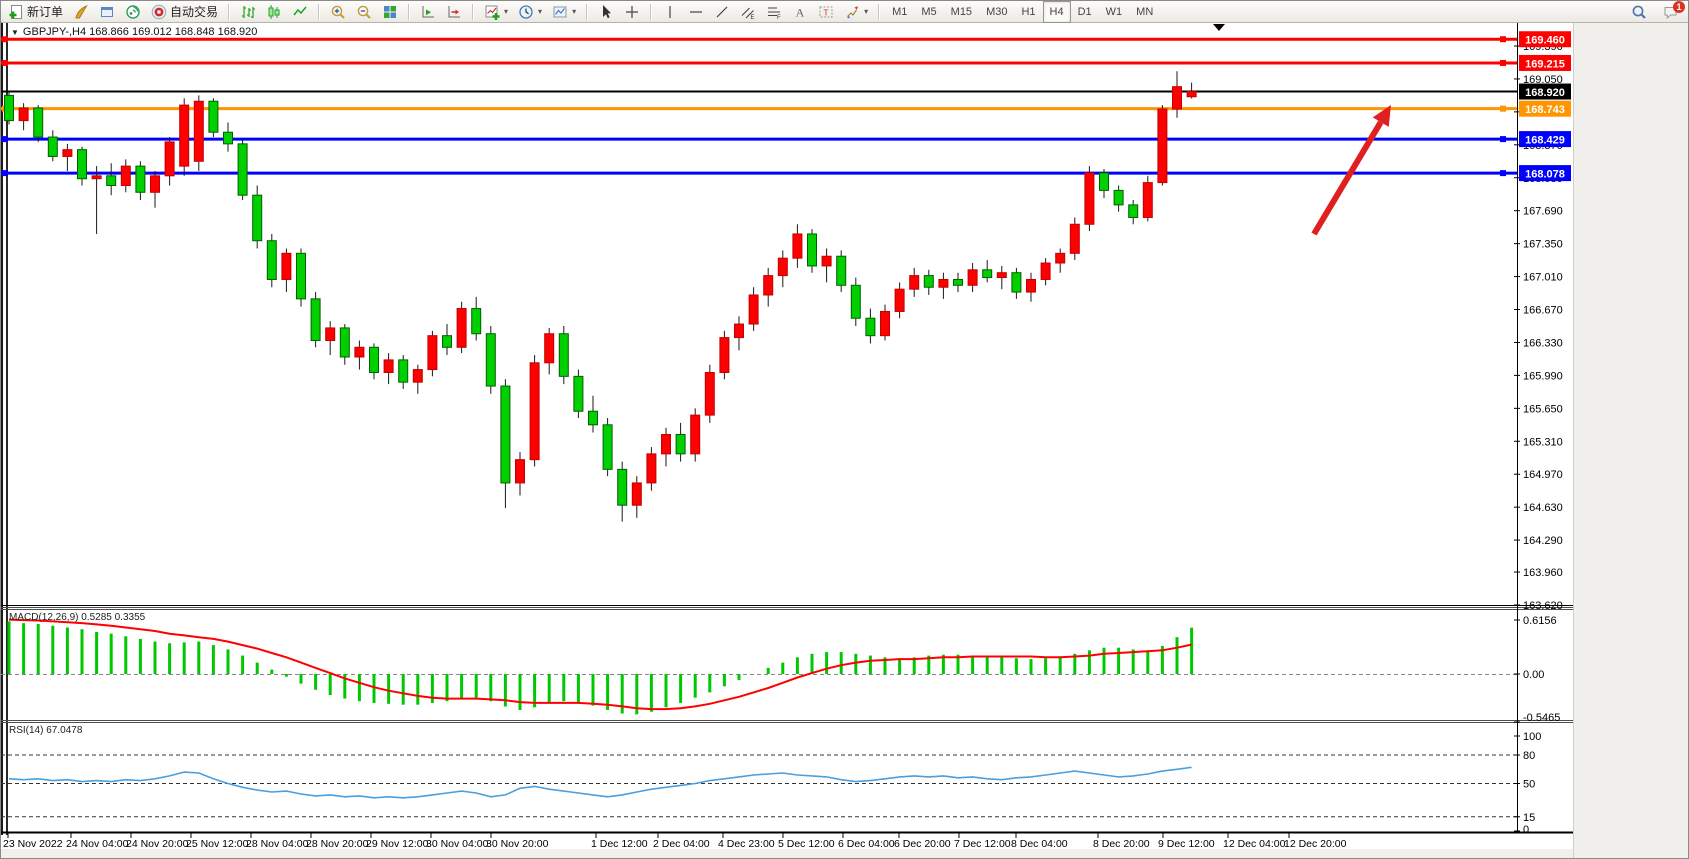 The height and width of the screenshot is (859, 1689). What do you see at coordinates (1145, 11) in the screenshot?
I see `timeframe-button-mn: MN` at bounding box center [1145, 11].